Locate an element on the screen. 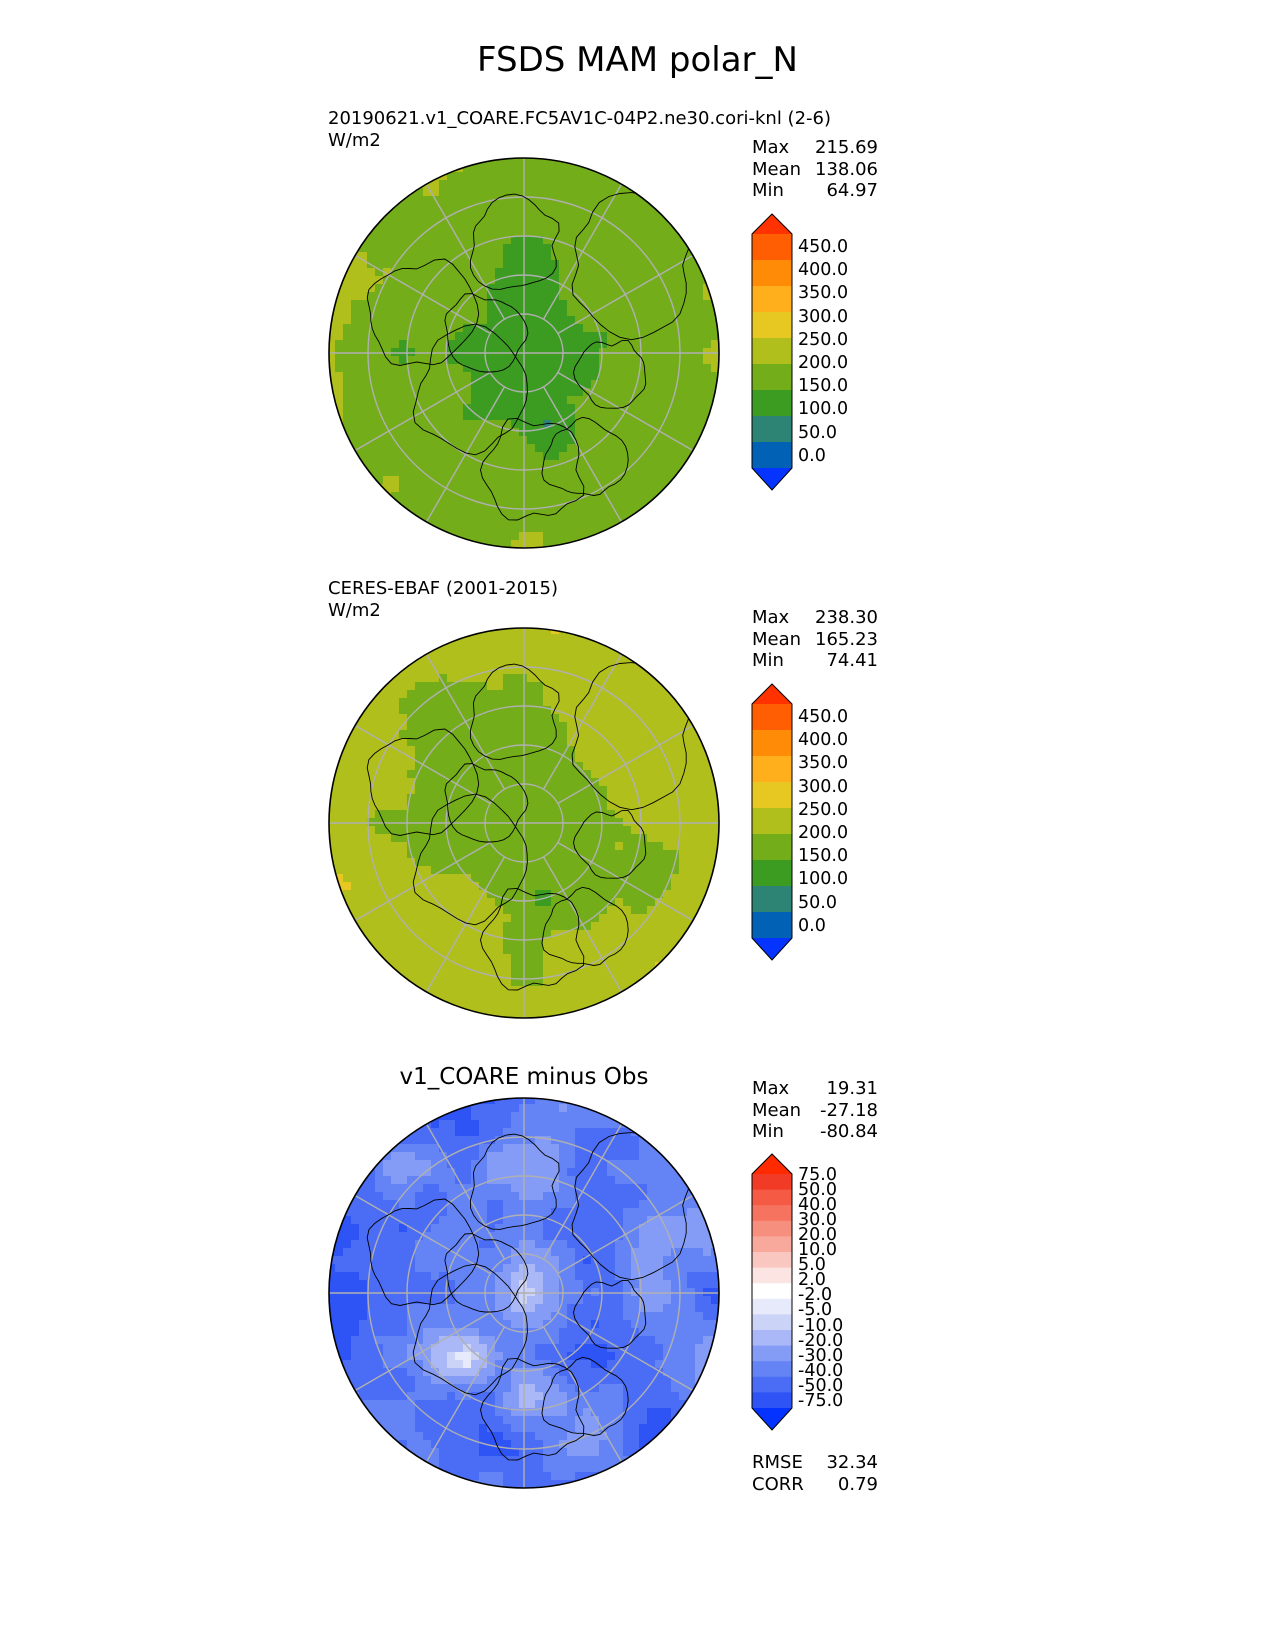 The width and height of the screenshot is (1275, 1650). panel1-colorbar is located at coordinates (772, 352).